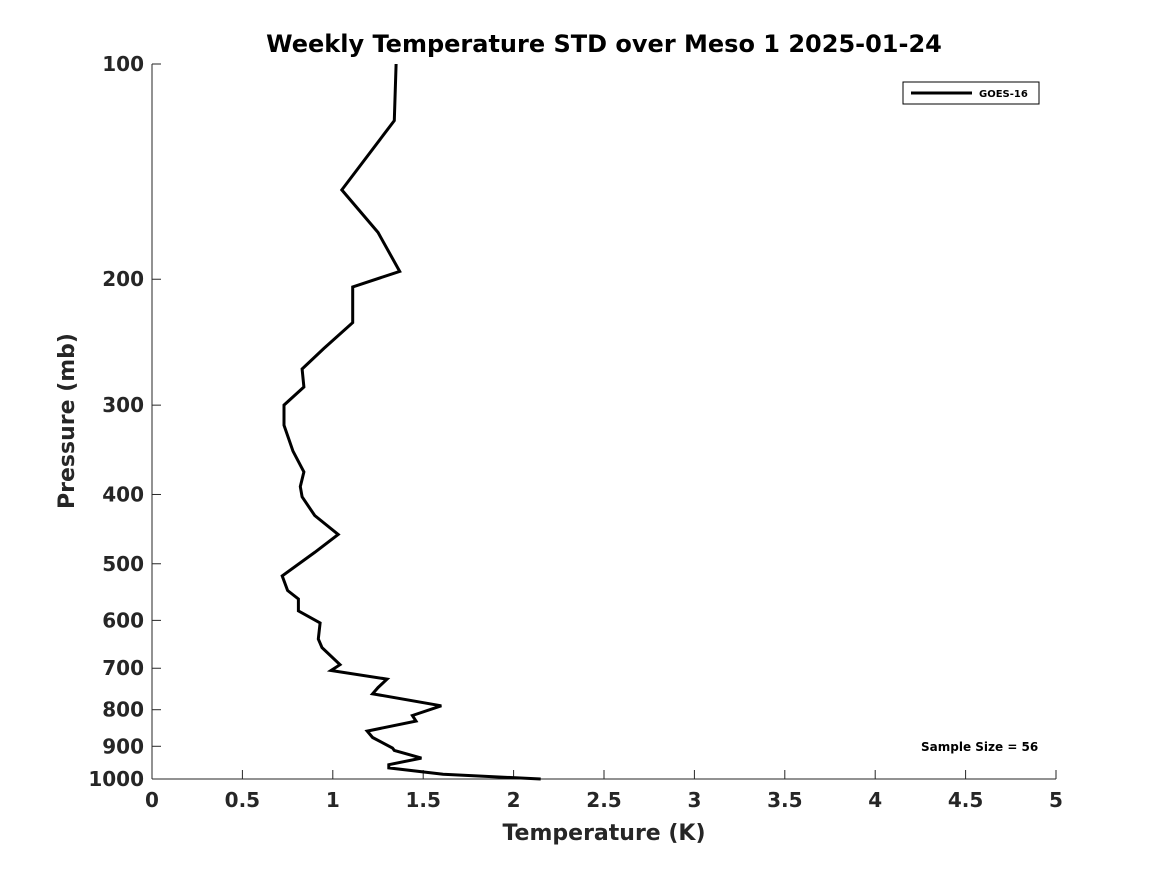 This screenshot has width=1167, height=875. What do you see at coordinates (123, 405) in the screenshot?
I see `y-tick-label: 300` at bounding box center [123, 405].